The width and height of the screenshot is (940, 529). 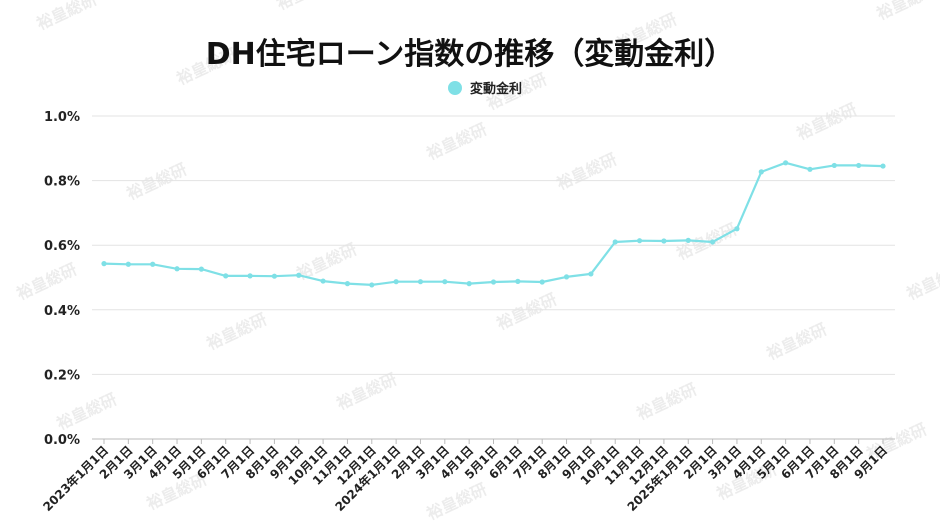 I want to click on chart-title: DH住宅ローン指数の推移（変動金利）, so click(x=470, y=54).